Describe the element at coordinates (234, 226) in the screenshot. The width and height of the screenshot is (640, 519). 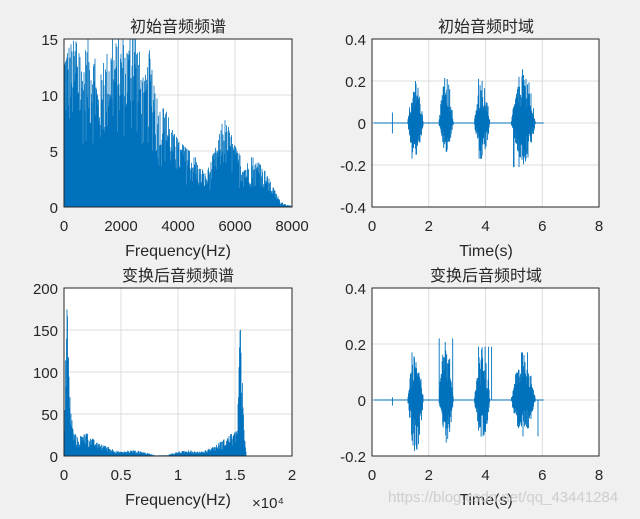
I see `x-tick-label: 6000` at that location.